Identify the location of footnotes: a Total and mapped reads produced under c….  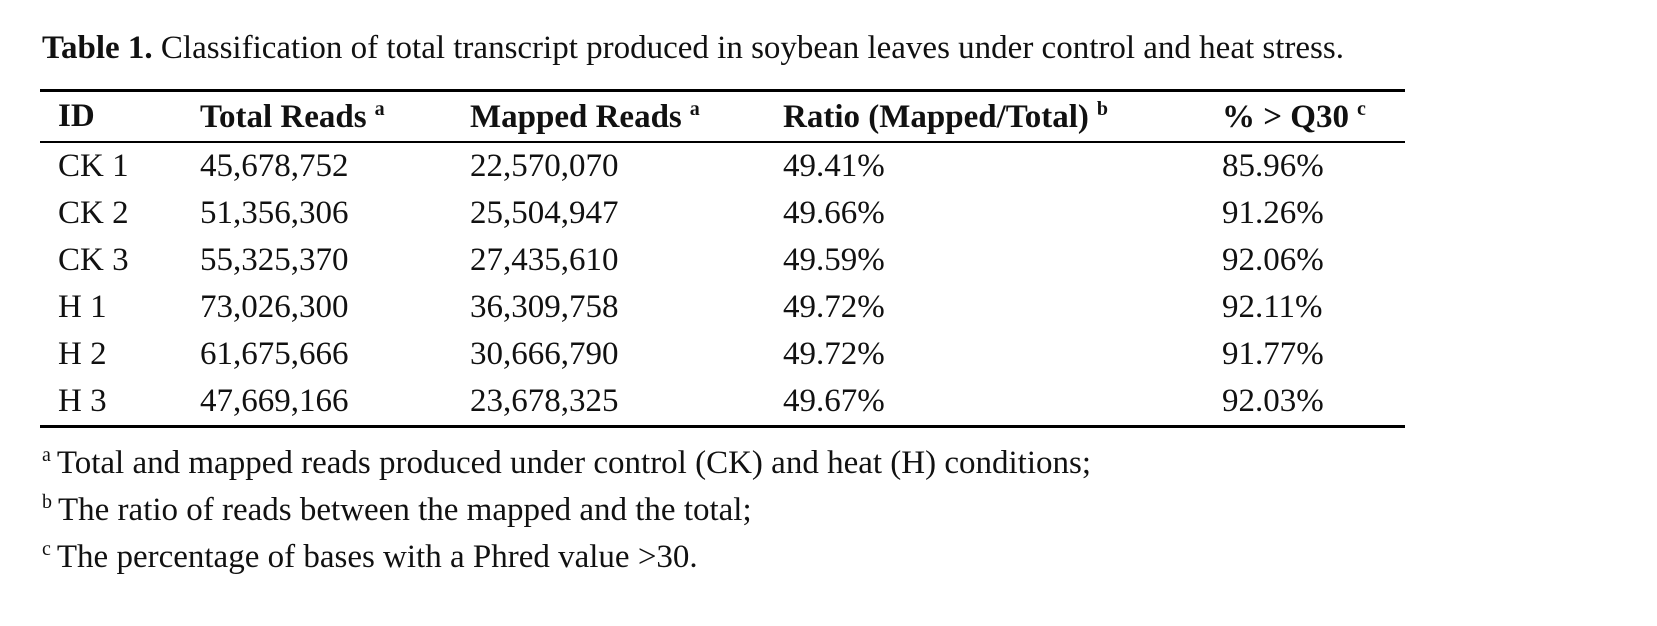
(567, 503).